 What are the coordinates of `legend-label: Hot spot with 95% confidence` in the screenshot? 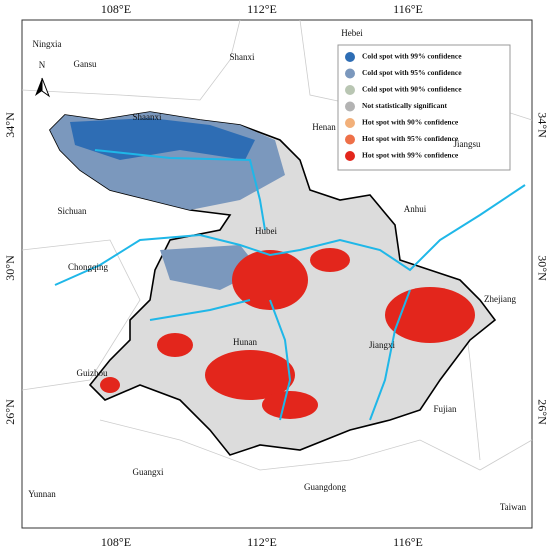 It's located at (410, 138).